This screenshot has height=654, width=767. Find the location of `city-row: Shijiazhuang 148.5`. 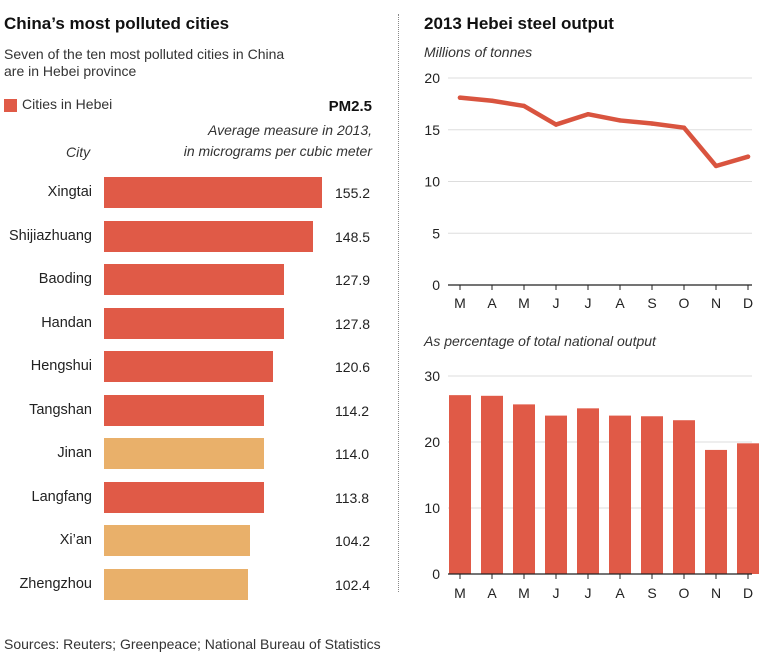

city-row: Shijiazhuang 148.5 is located at coordinates (195, 236).